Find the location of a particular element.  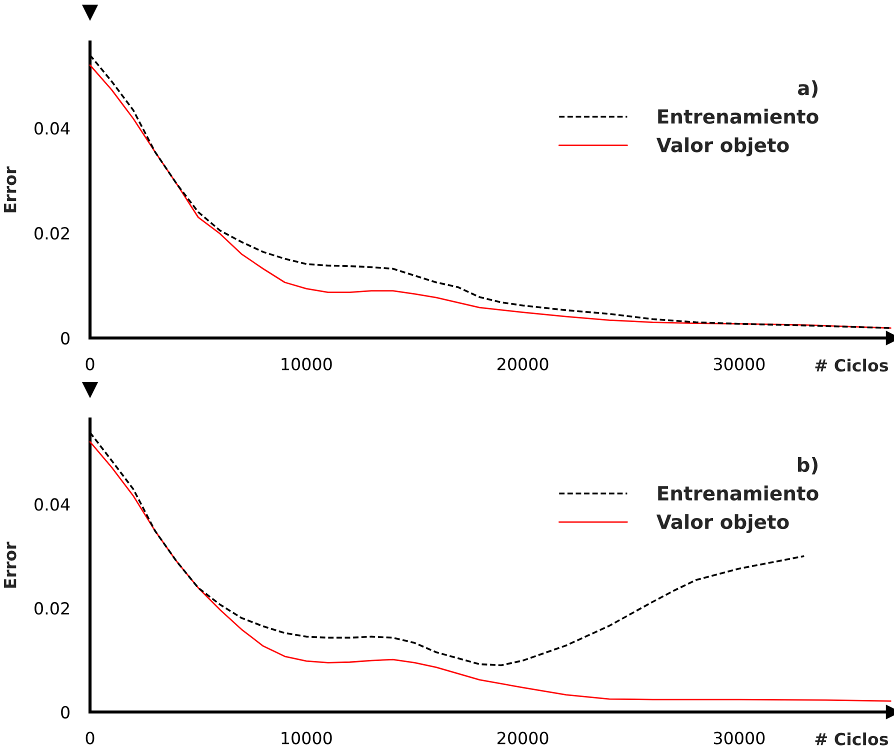

legend-title: a) is located at coordinates (808, 89).